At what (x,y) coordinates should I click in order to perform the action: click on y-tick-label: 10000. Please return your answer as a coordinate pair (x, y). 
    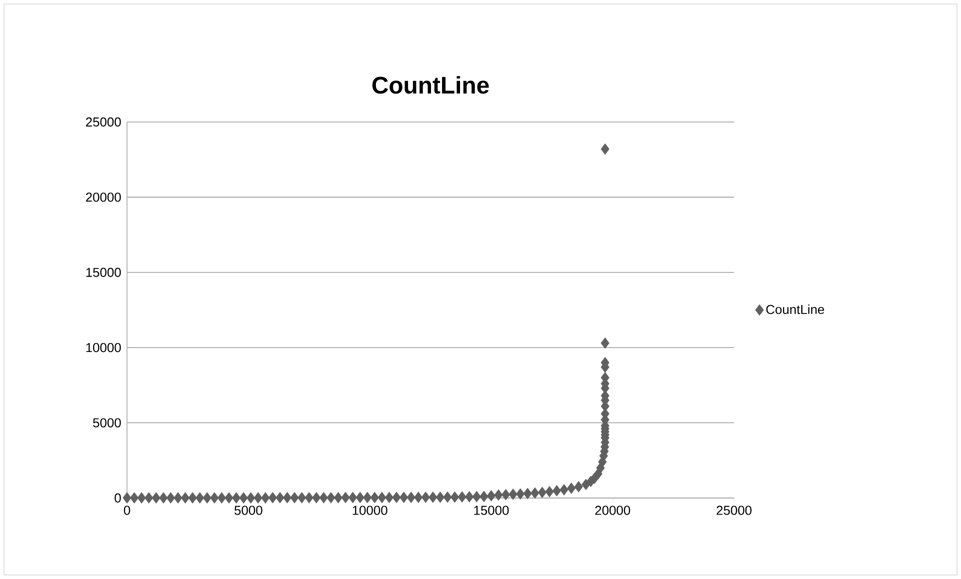
    Looking at the image, I should click on (103, 347).